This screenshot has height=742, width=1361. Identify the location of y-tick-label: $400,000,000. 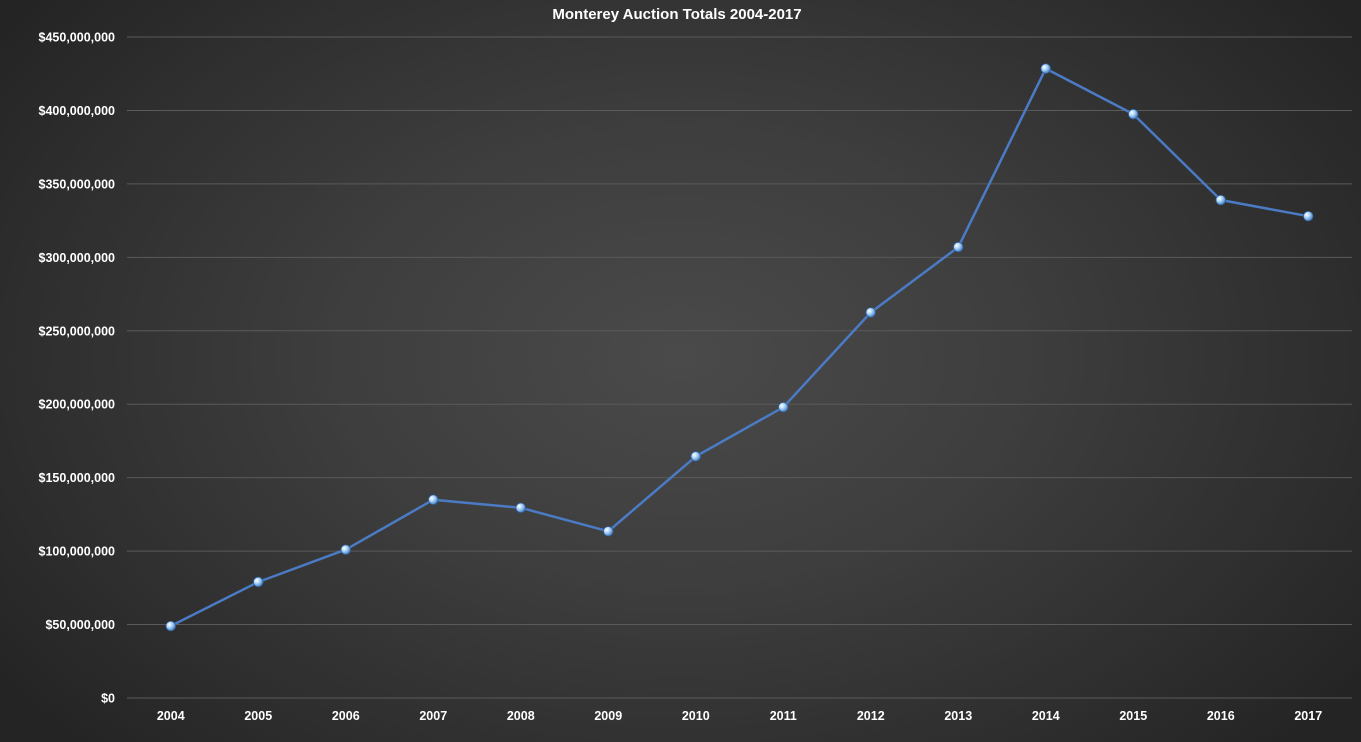
(77, 111).